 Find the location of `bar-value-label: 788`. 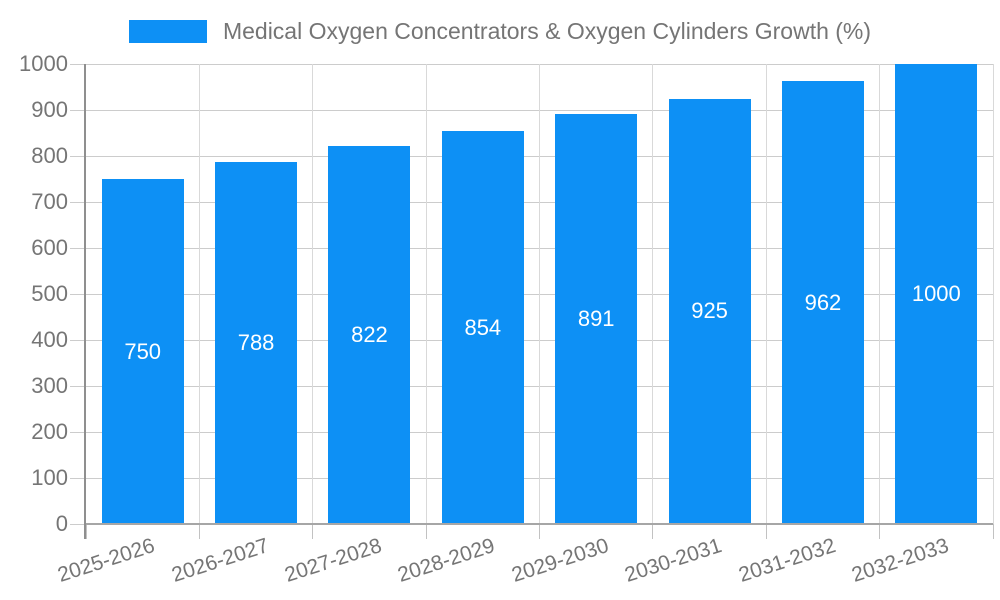

bar-value-label: 788 is located at coordinates (256, 342).